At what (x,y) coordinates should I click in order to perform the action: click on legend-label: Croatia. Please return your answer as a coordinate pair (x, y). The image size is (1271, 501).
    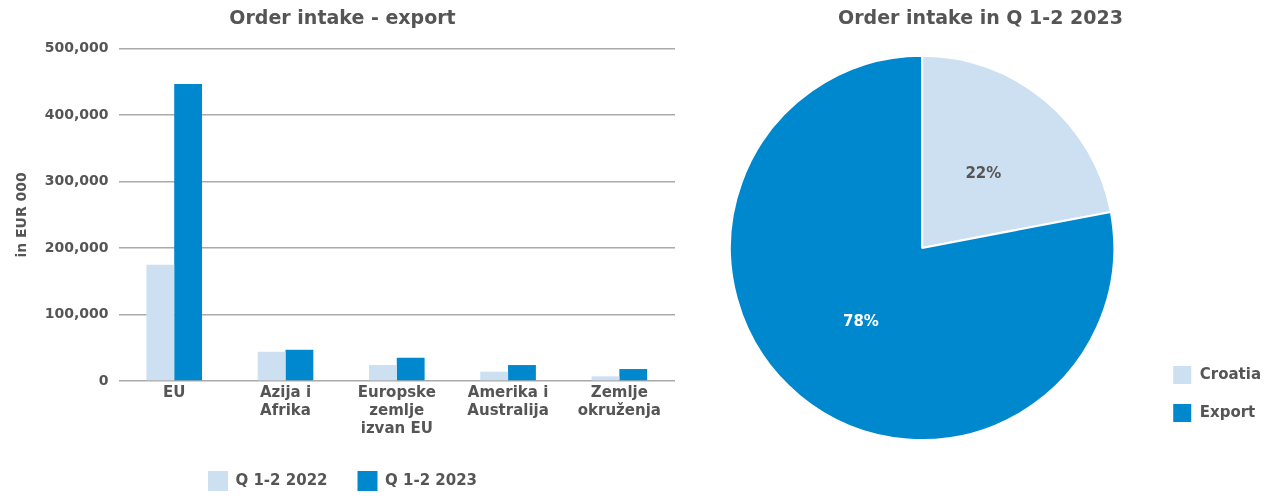
    Looking at the image, I should click on (1230, 373).